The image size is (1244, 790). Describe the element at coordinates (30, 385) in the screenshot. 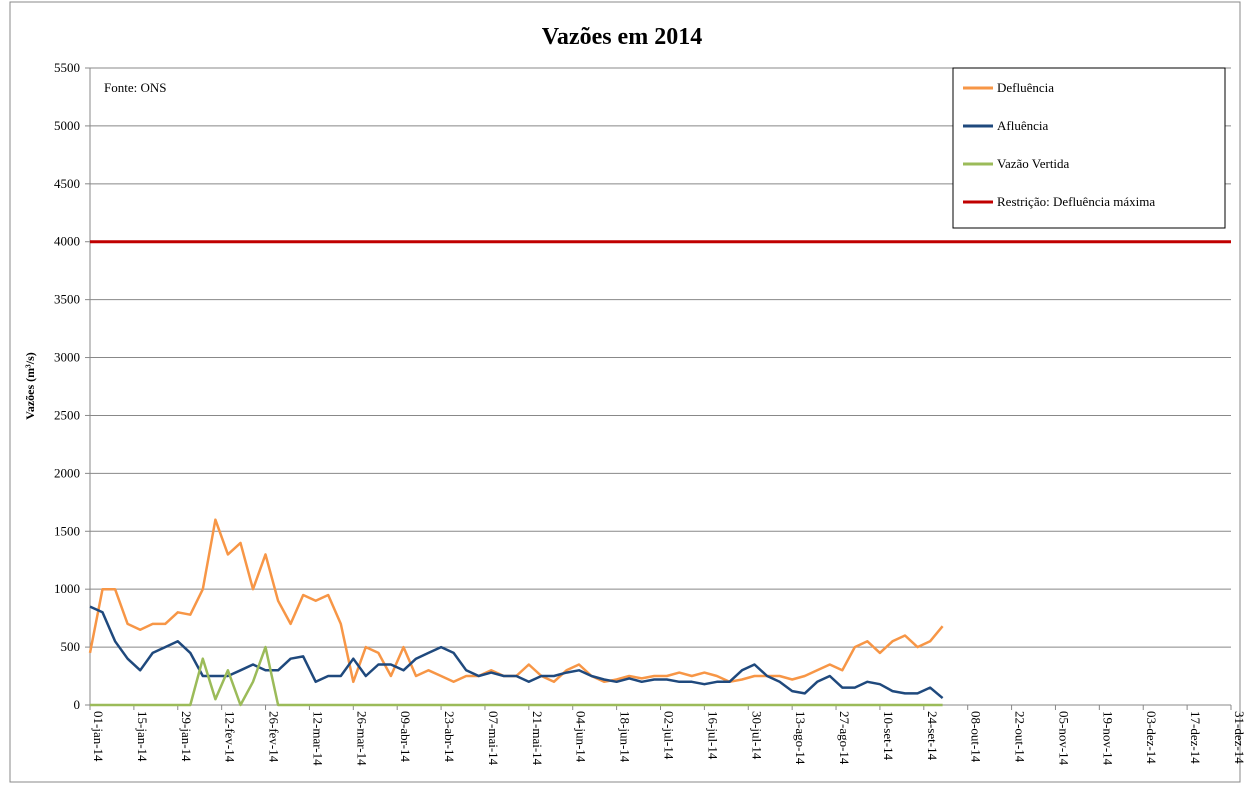

I see `y-axis-label: Vazões (m³/s)` at that location.